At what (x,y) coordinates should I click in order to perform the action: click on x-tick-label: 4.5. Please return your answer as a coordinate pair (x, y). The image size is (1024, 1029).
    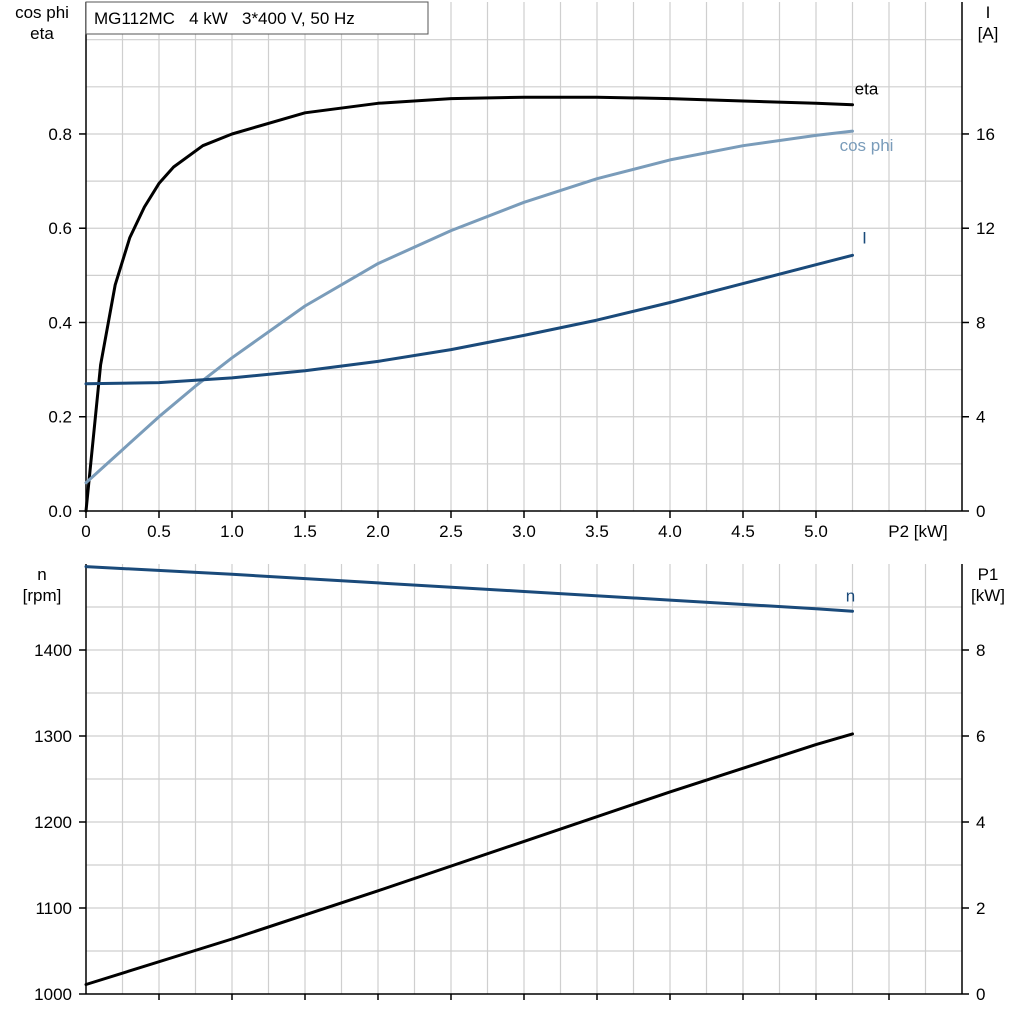
    Looking at the image, I should click on (743, 531).